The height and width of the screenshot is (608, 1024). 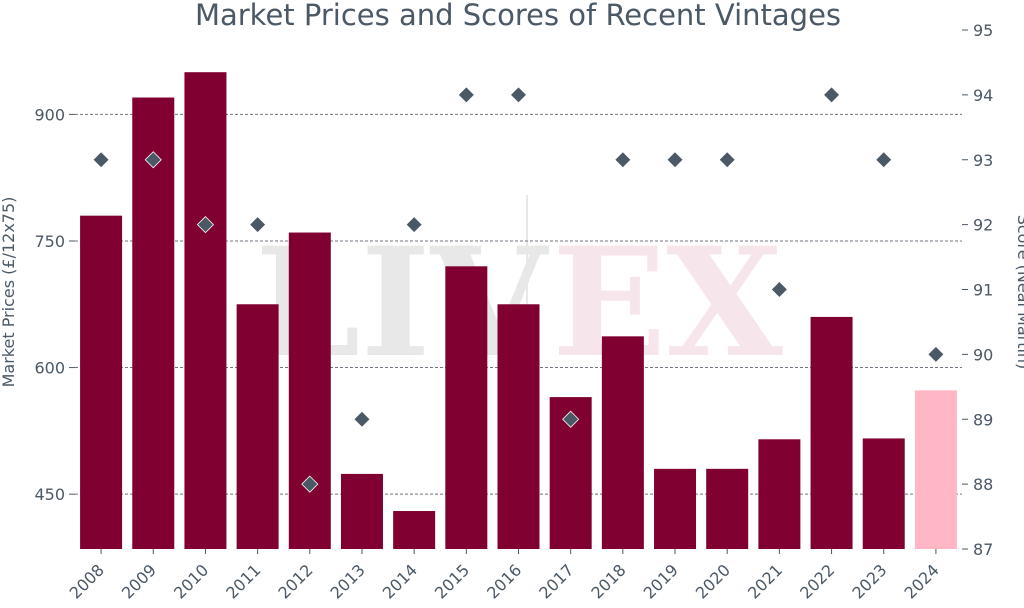 What do you see at coordinates (661, 581) in the screenshot?
I see `x-tick-label: 2019` at bounding box center [661, 581].